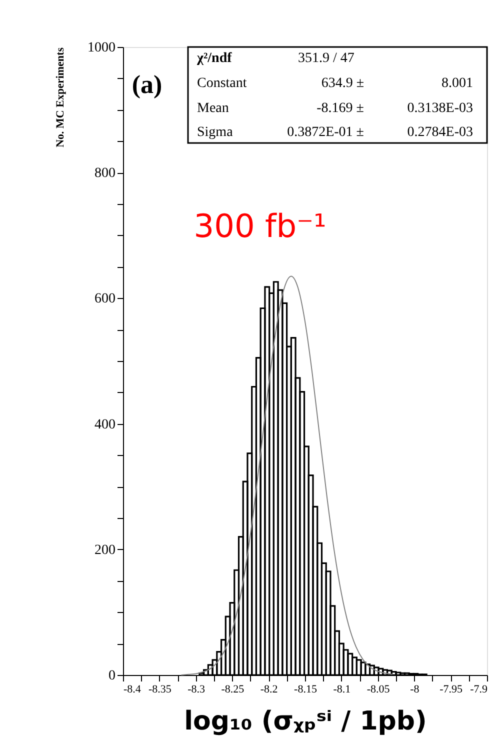 Image resolution: width=499 pixels, height=754 pixels. I want to click on annotation: 351.9 / 47, so click(326, 58).